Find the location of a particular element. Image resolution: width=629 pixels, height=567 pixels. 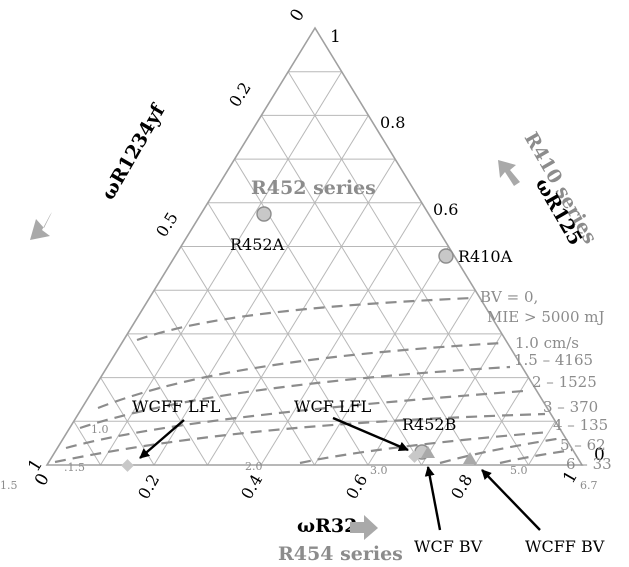

contour-label-1-0: 1.0 cm/s is located at coordinates (547, 343).